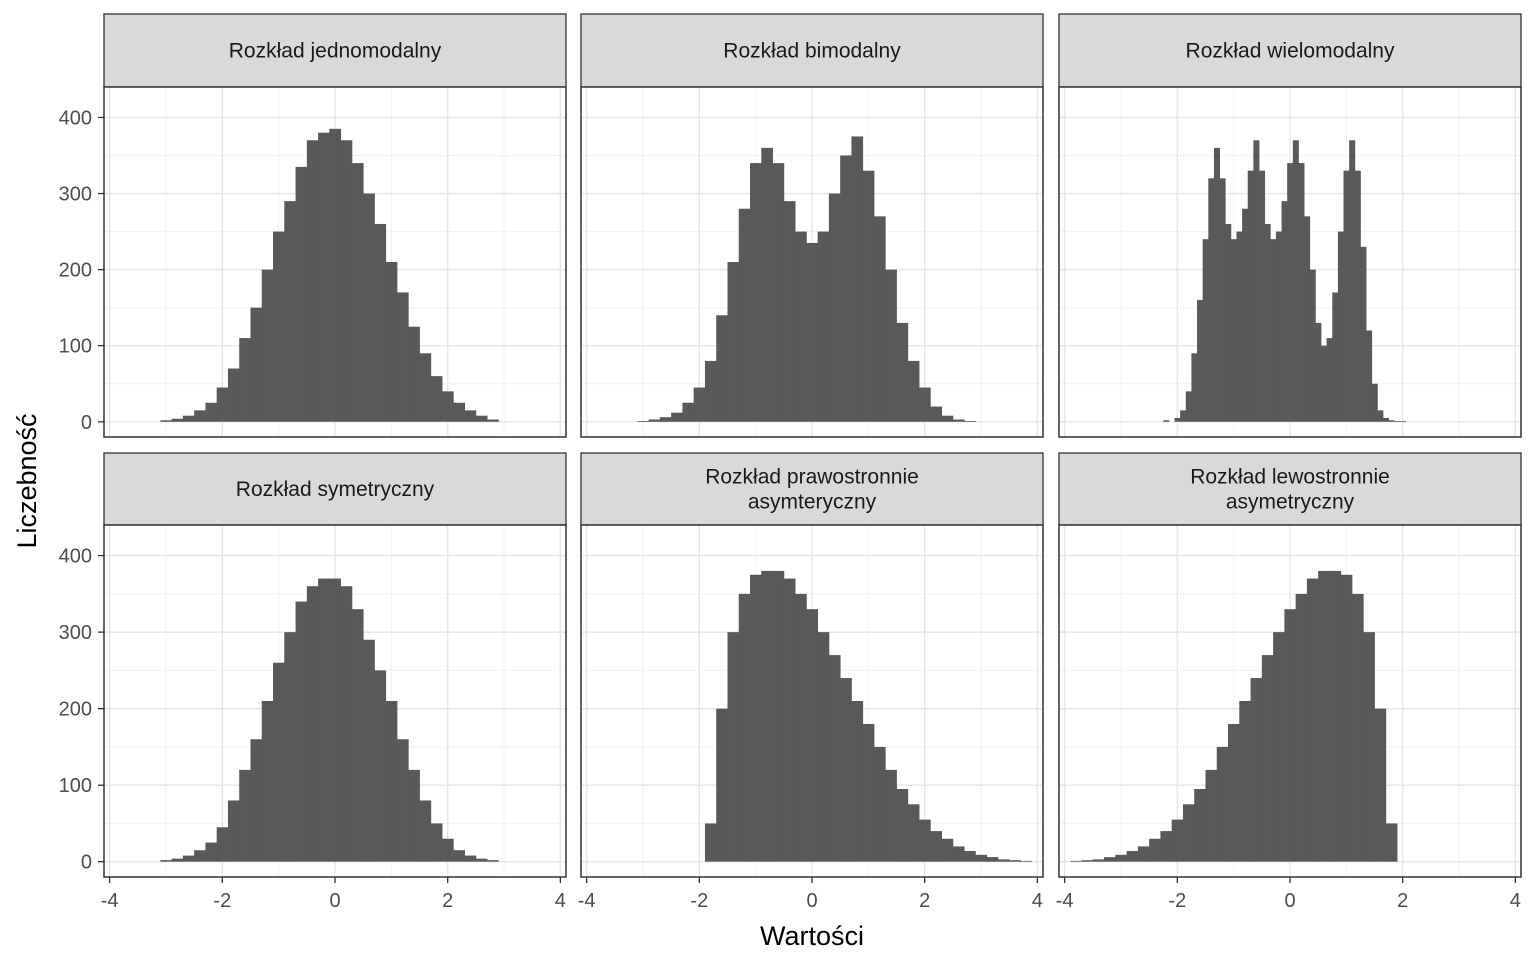 This screenshot has height=960, width=1536. What do you see at coordinates (81, 490) in the screenshot?
I see `y-axes: 0 100 200 300 400 0 100 200 300 400` at bounding box center [81, 490].